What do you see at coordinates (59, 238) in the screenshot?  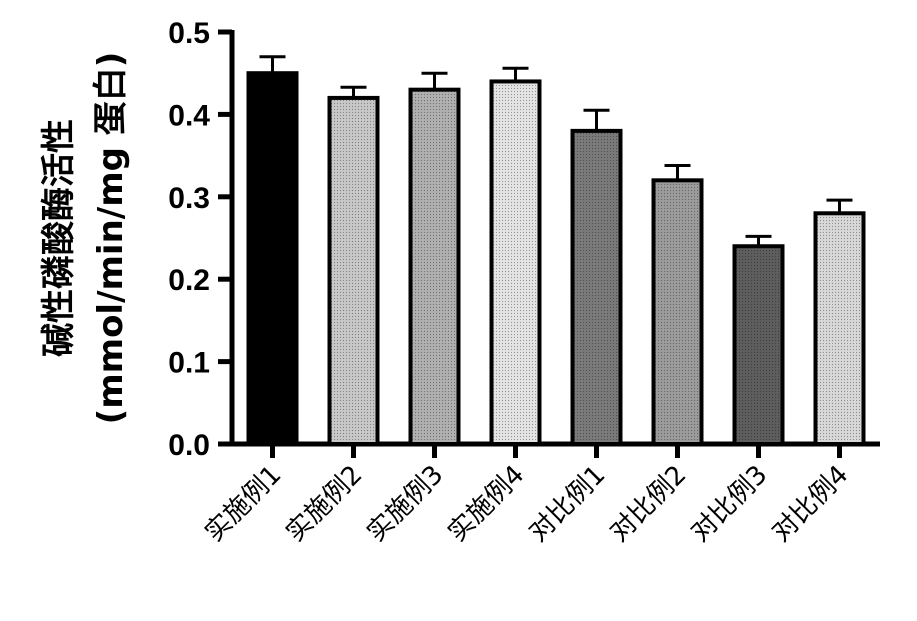 I see `y-axis-label-line: 碱性磷酸酶活性` at bounding box center [59, 238].